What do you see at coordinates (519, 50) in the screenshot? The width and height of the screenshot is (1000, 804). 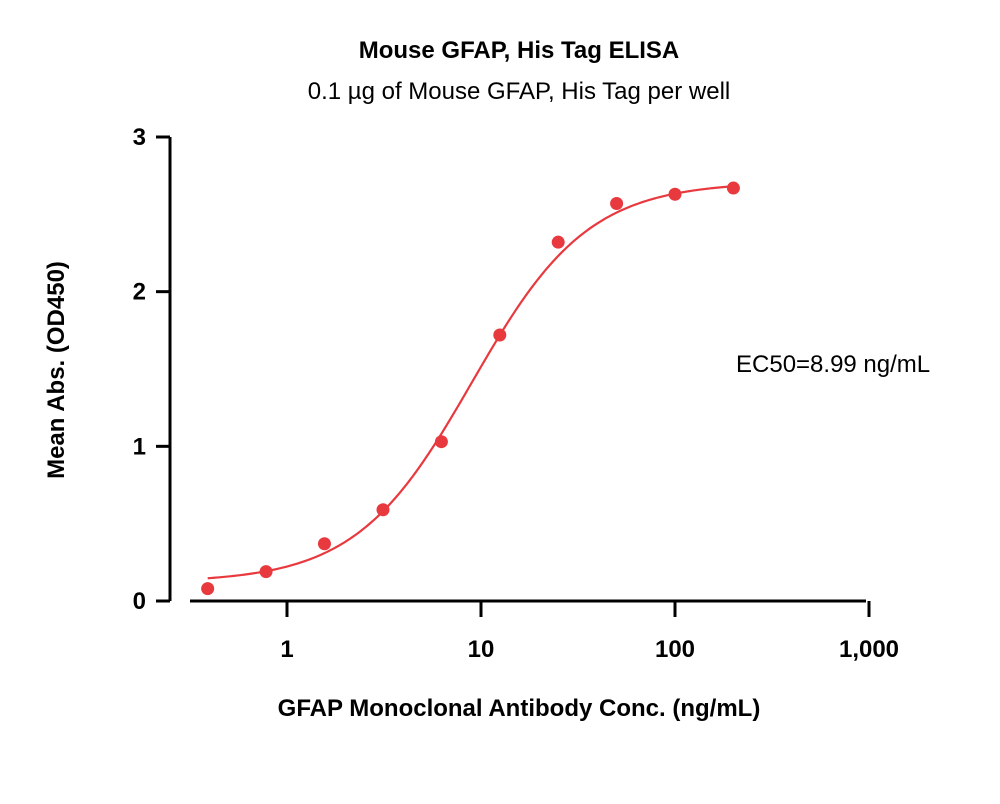 I see `chart-title: Mouse GFAP, His Tag ELISA` at bounding box center [519, 50].